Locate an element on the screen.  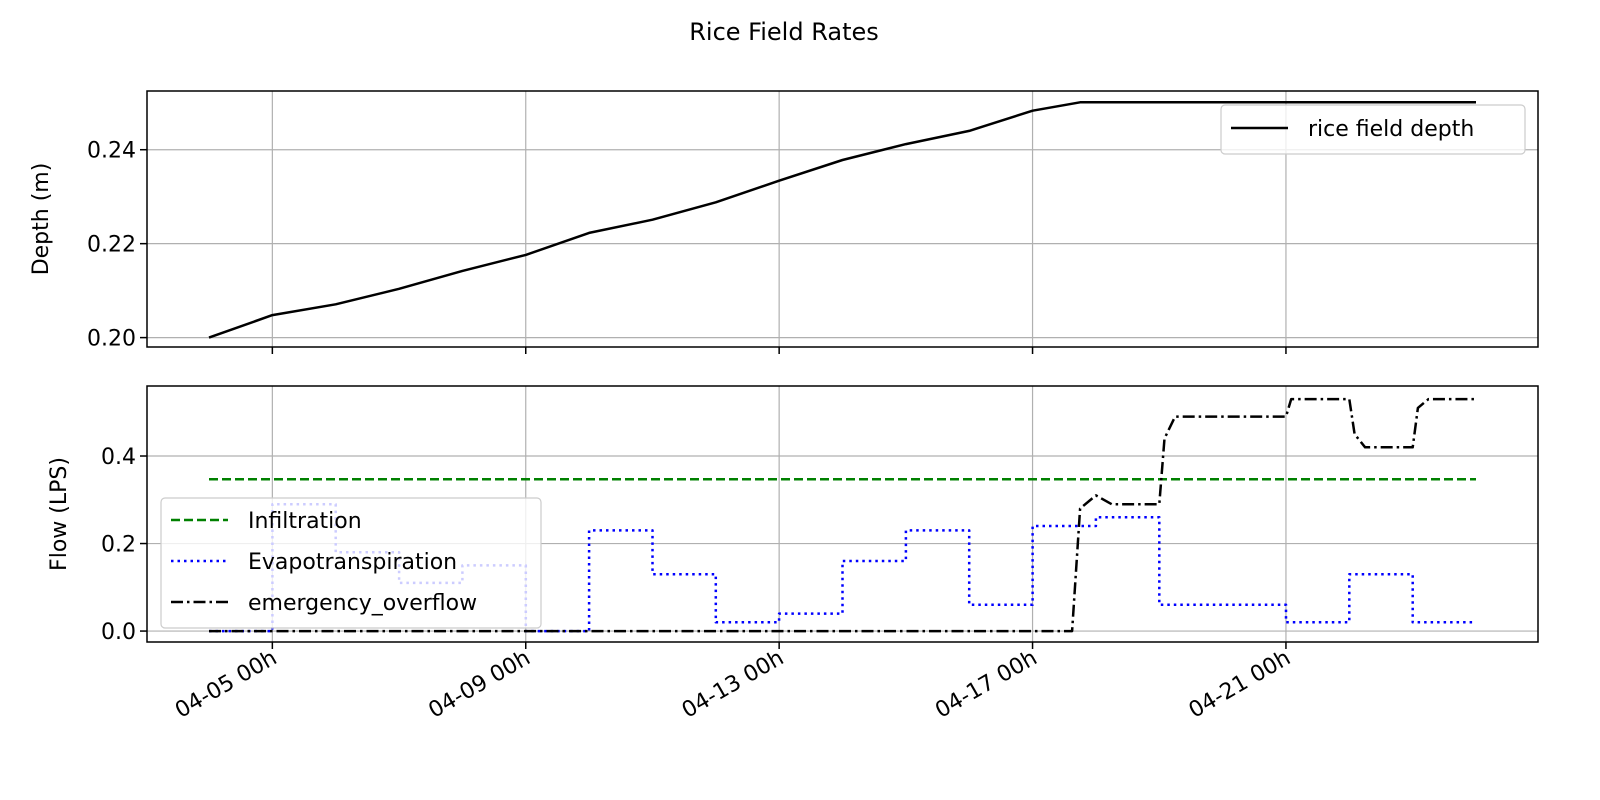
depth-y-tick-label: 0.22 is located at coordinates (111, 245).